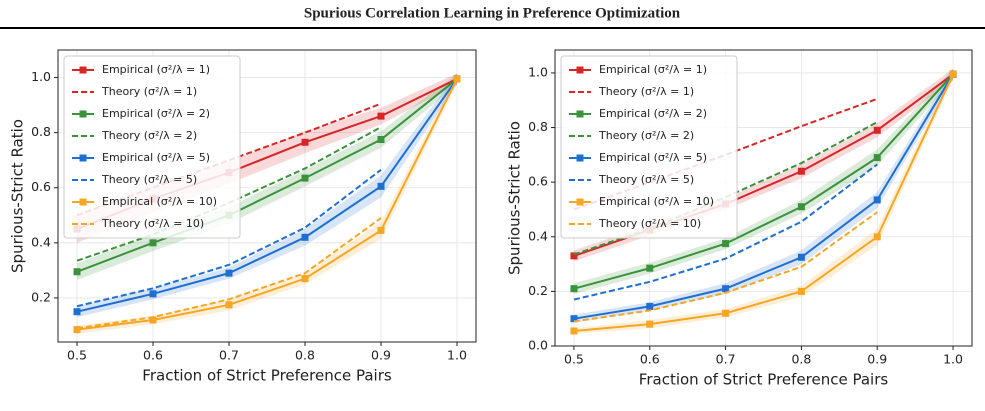 This screenshot has width=985, height=411. I want to click on y-tick-label: 0.0, so click(538, 345).